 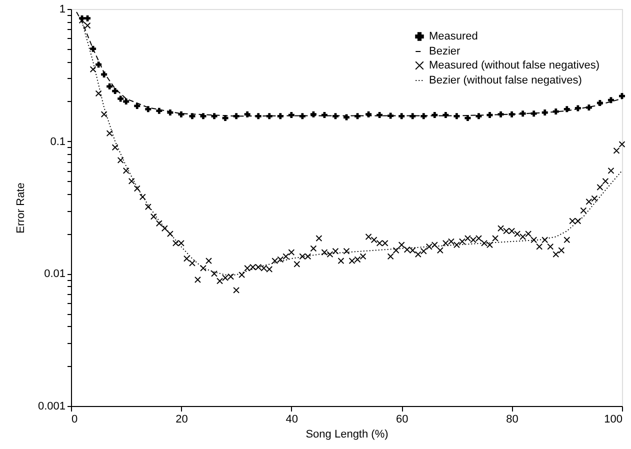 I want to click on x-axis-title: Song Length (%), so click(x=347, y=434).